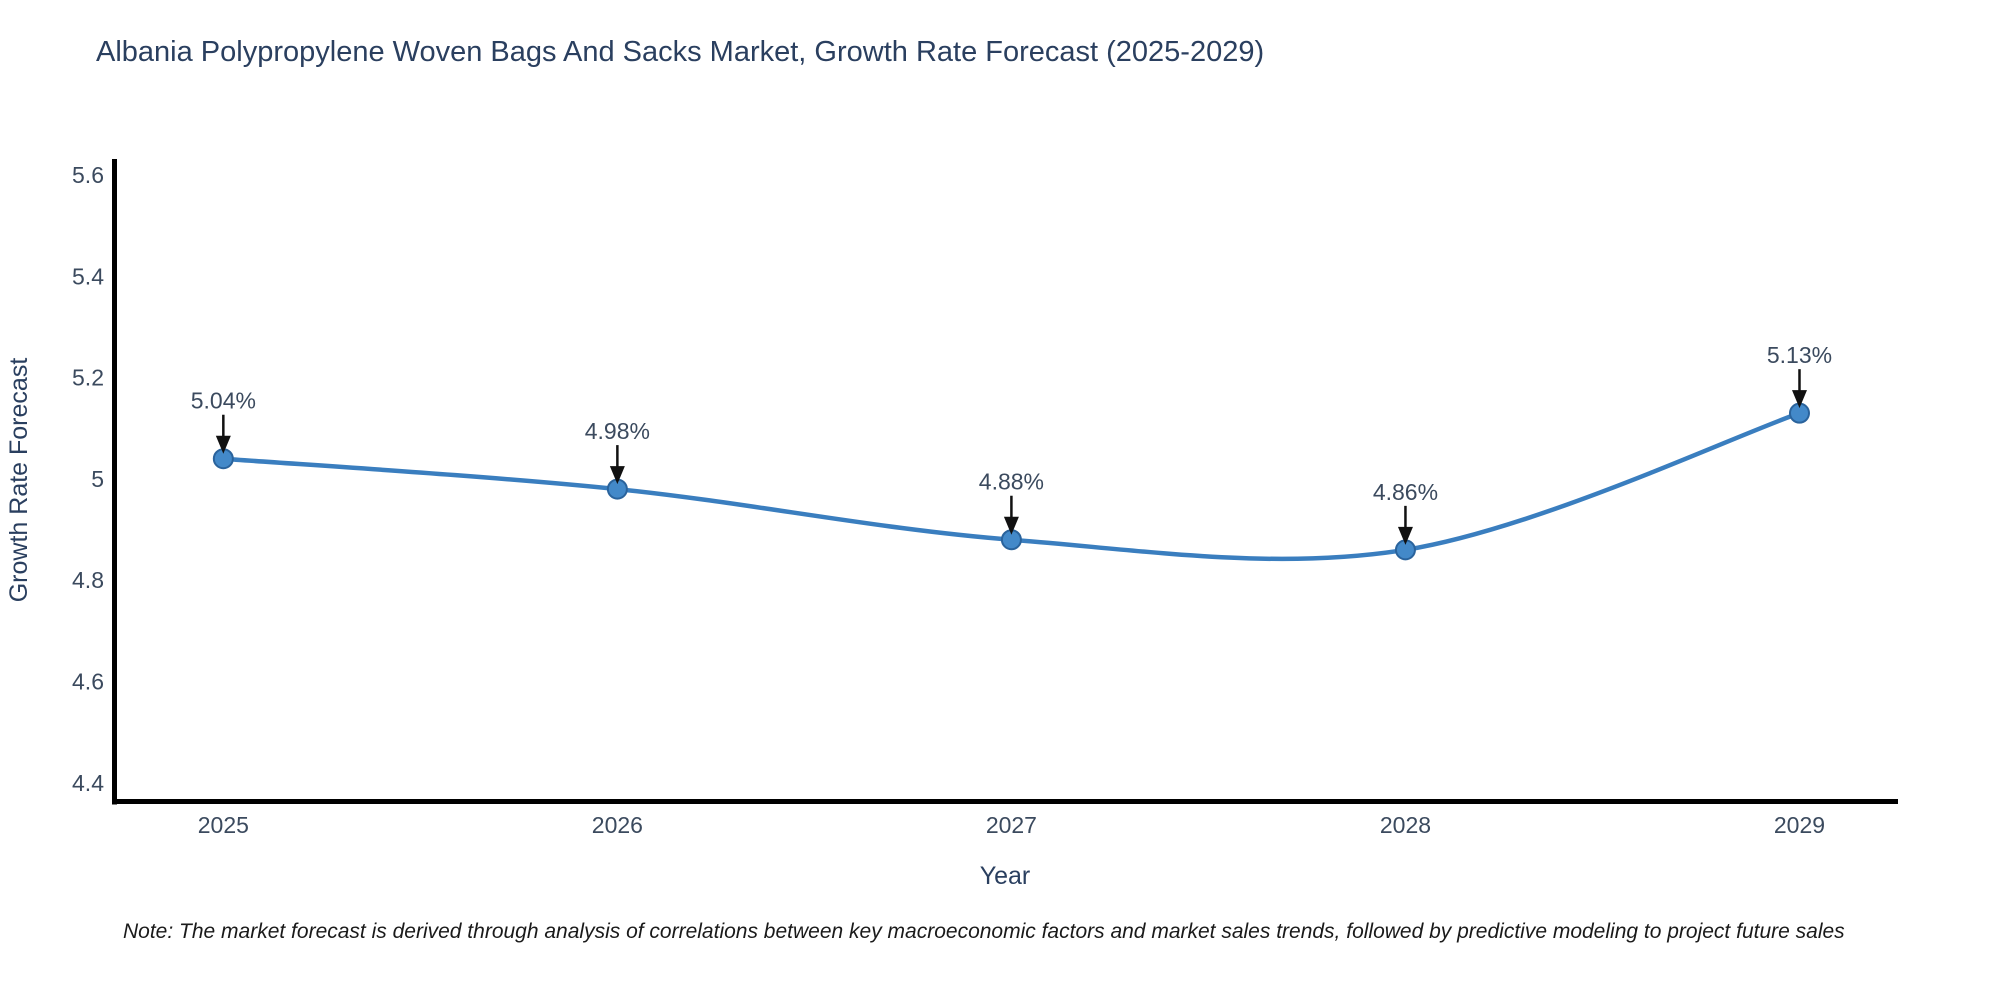 This screenshot has height=1000, width=2000. What do you see at coordinates (88, 378) in the screenshot?
I see `y-tick-label: 5.2` at bounding box center [88, 378].